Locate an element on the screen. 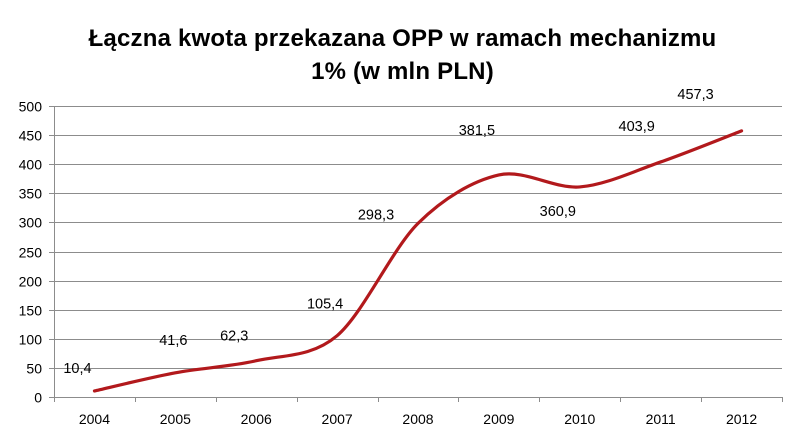 The image size is (805, 442). chart-title-line-2: 1% (w mln PLN) is located at coordinates (402, 71).